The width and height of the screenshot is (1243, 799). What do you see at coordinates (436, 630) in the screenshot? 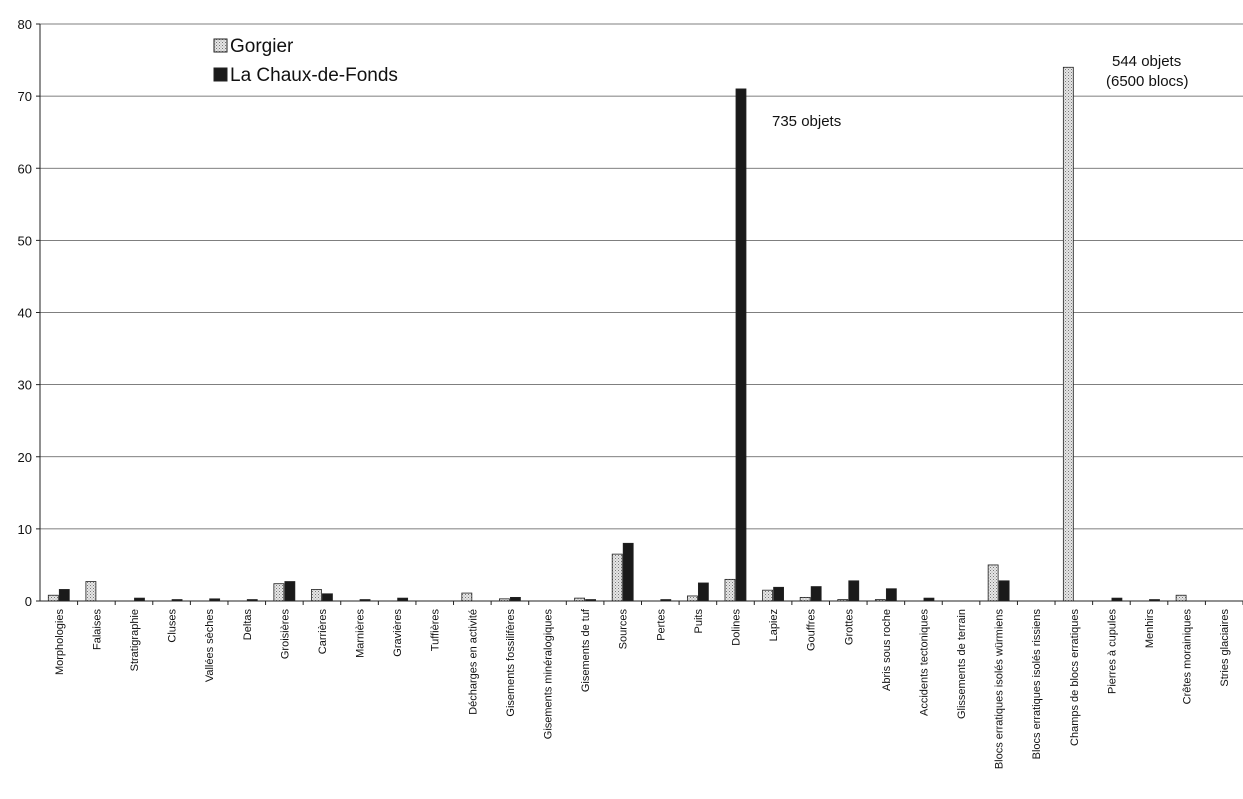
I see `x-tick-label: Tuffières` at bounding box center [436, 630].